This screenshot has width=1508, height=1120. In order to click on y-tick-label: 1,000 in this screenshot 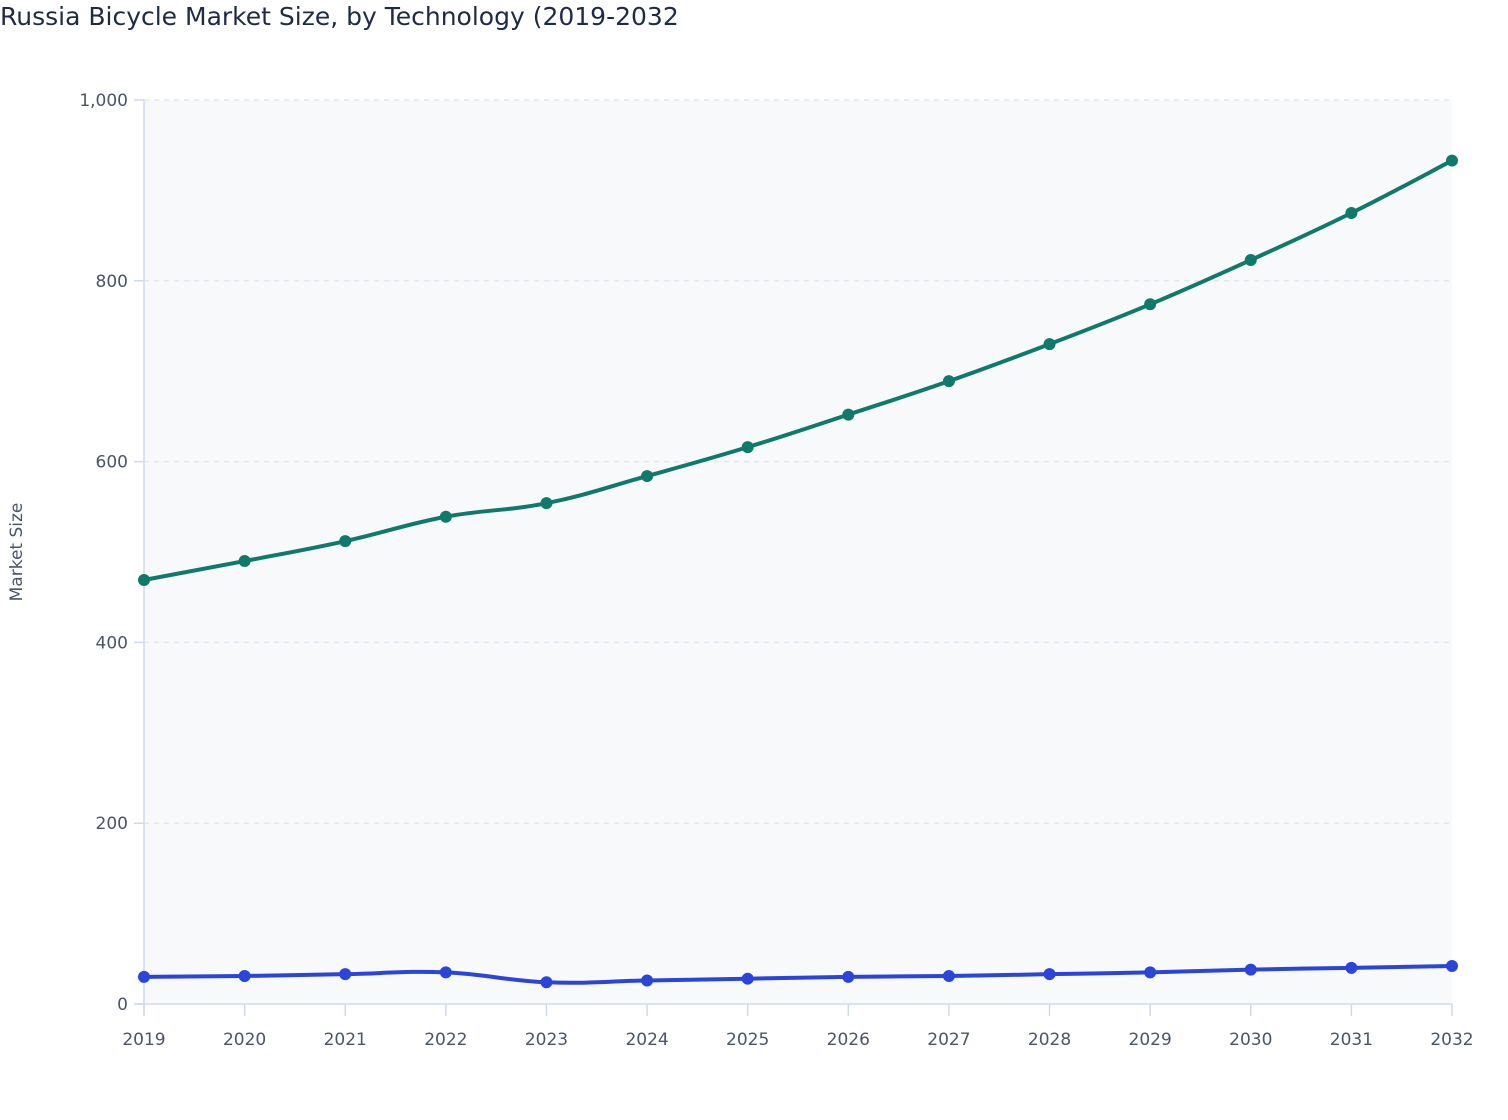, I will do `click(103, 101)`.